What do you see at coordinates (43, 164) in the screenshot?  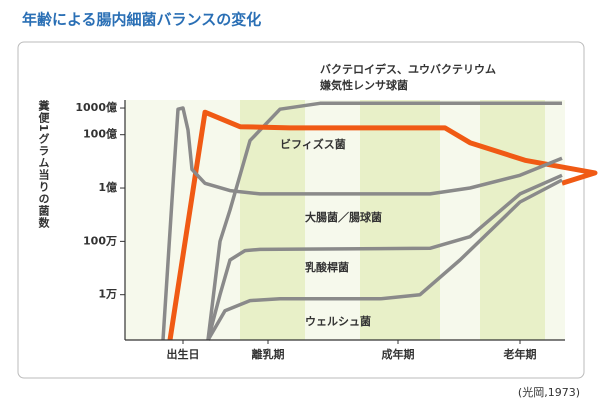 I see `y-axis-label: 糞便1グラム当りの菌数` at bounding box center [43, 164].